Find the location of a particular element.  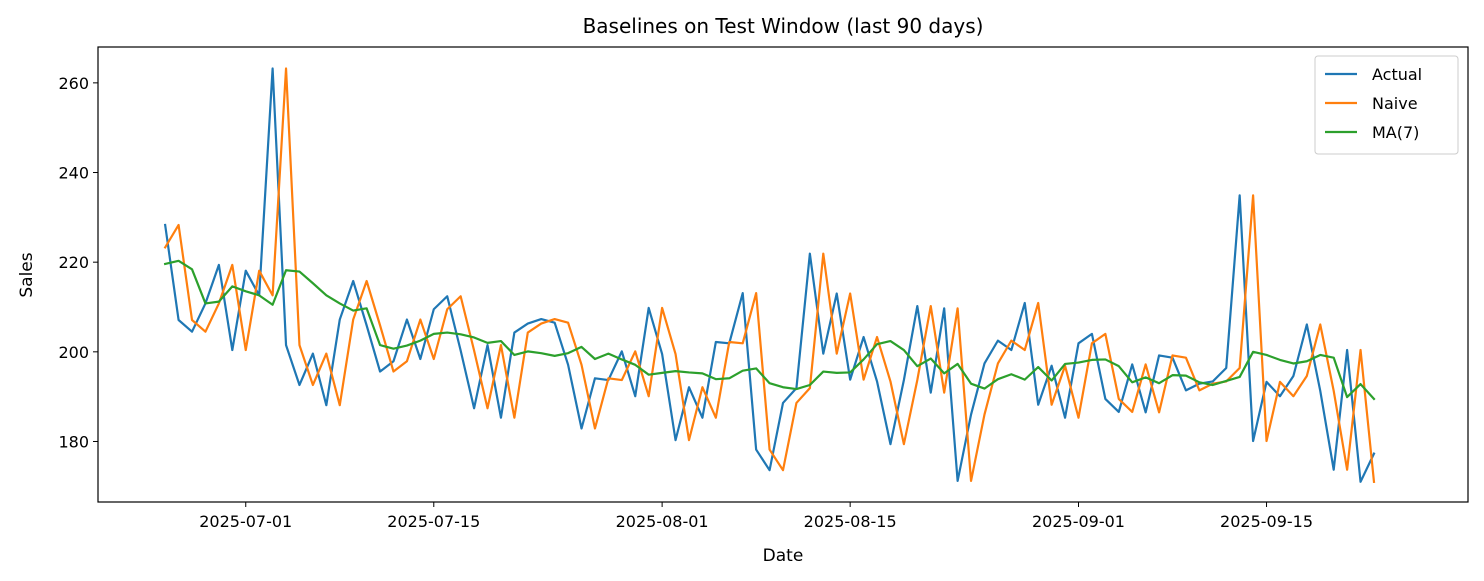

y-tick-label: 180 is located at coordinates (73, 441).